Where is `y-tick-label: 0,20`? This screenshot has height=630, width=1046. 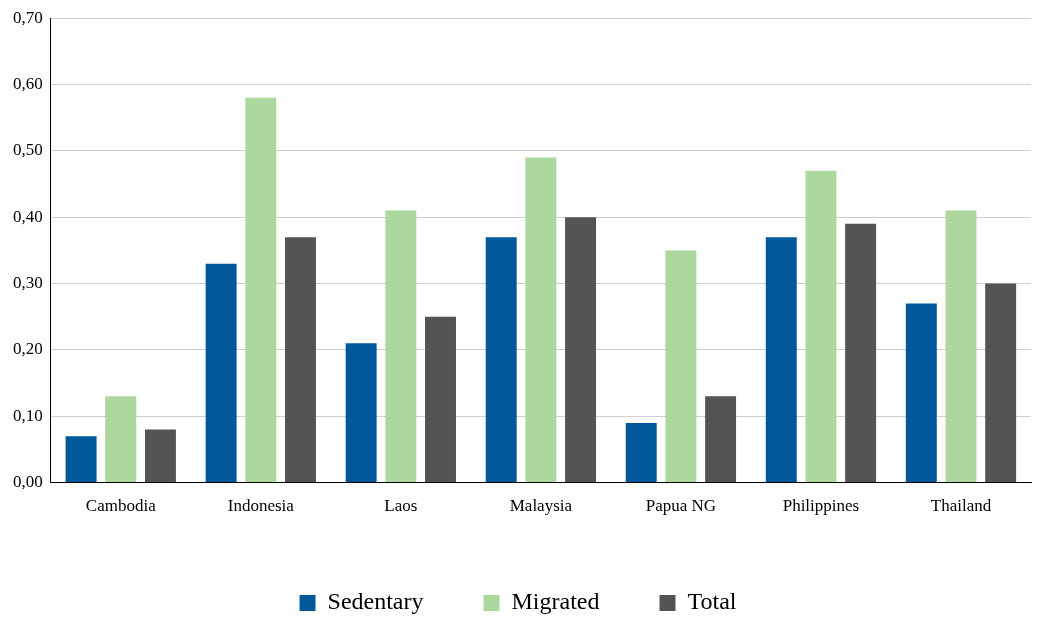
y-tick-label: 0,20 is located at coordinates (28, 349).